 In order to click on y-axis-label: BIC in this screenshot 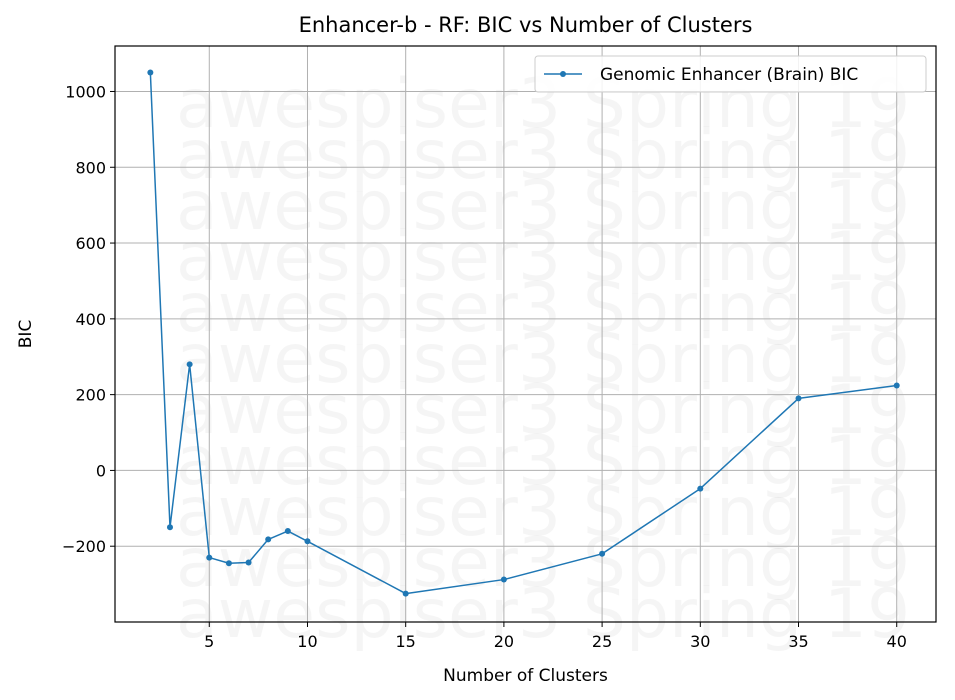, I will do `click(26, 334)`.